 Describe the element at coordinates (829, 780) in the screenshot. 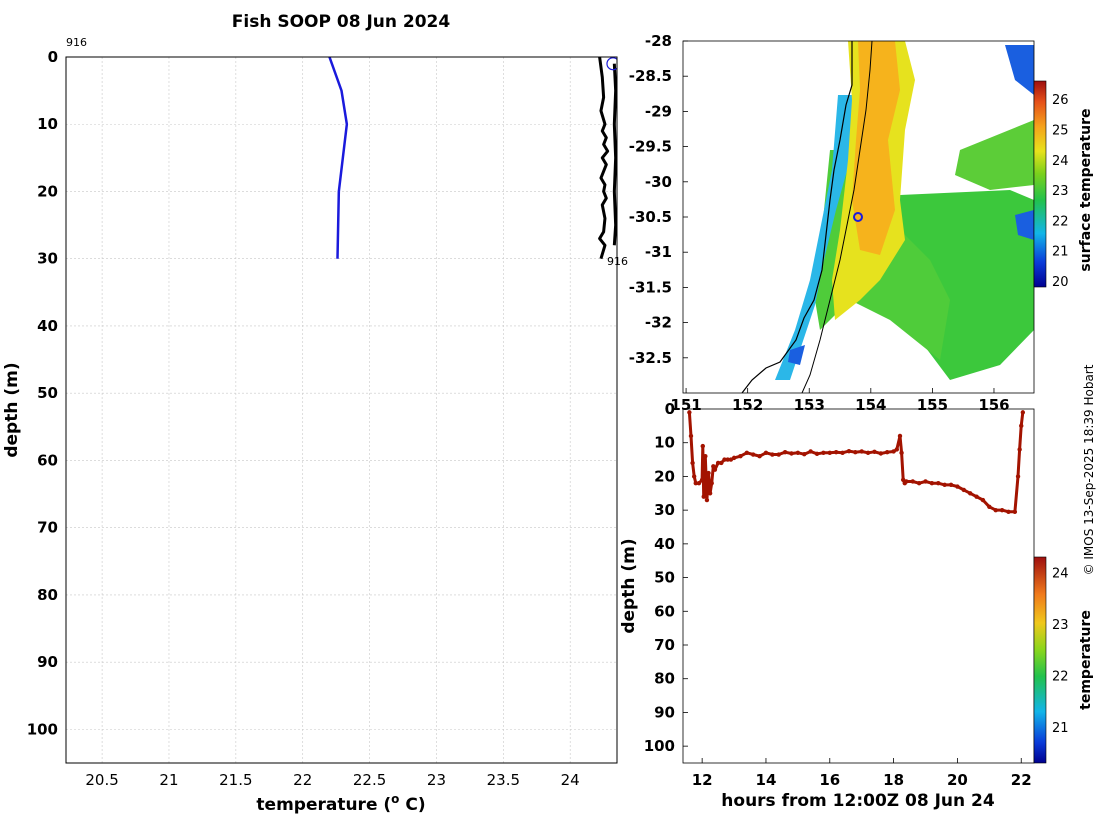

I see `series-x-tick-label: 16` at that location.